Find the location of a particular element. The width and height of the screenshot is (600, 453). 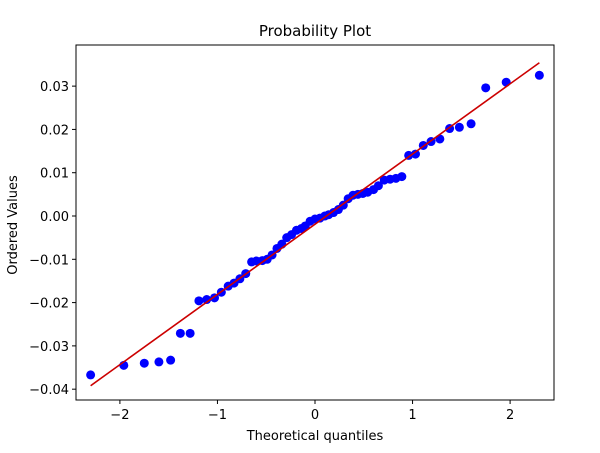

x-tick-label: 1 is located at coordinates (412, 415).